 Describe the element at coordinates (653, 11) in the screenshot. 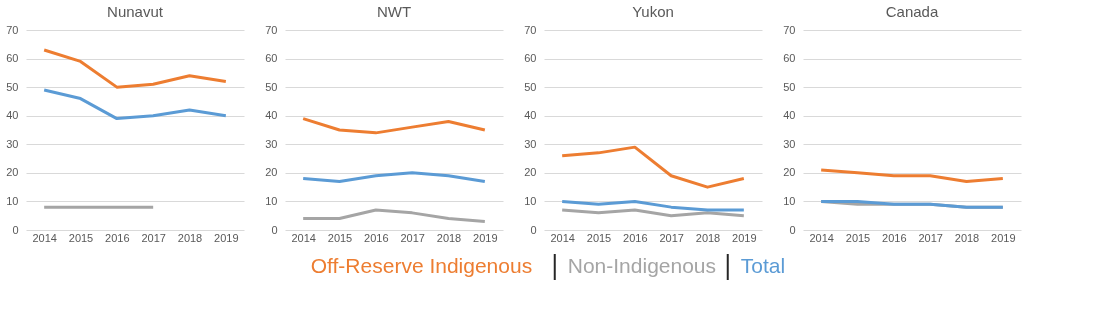

I see `chart-title: Yukon` at that location.